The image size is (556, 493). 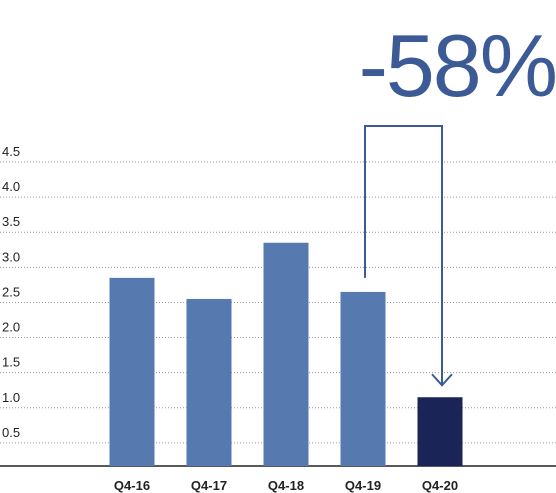 I want to click on x-tick-label: Q4-17, so click(x=209, y=485).